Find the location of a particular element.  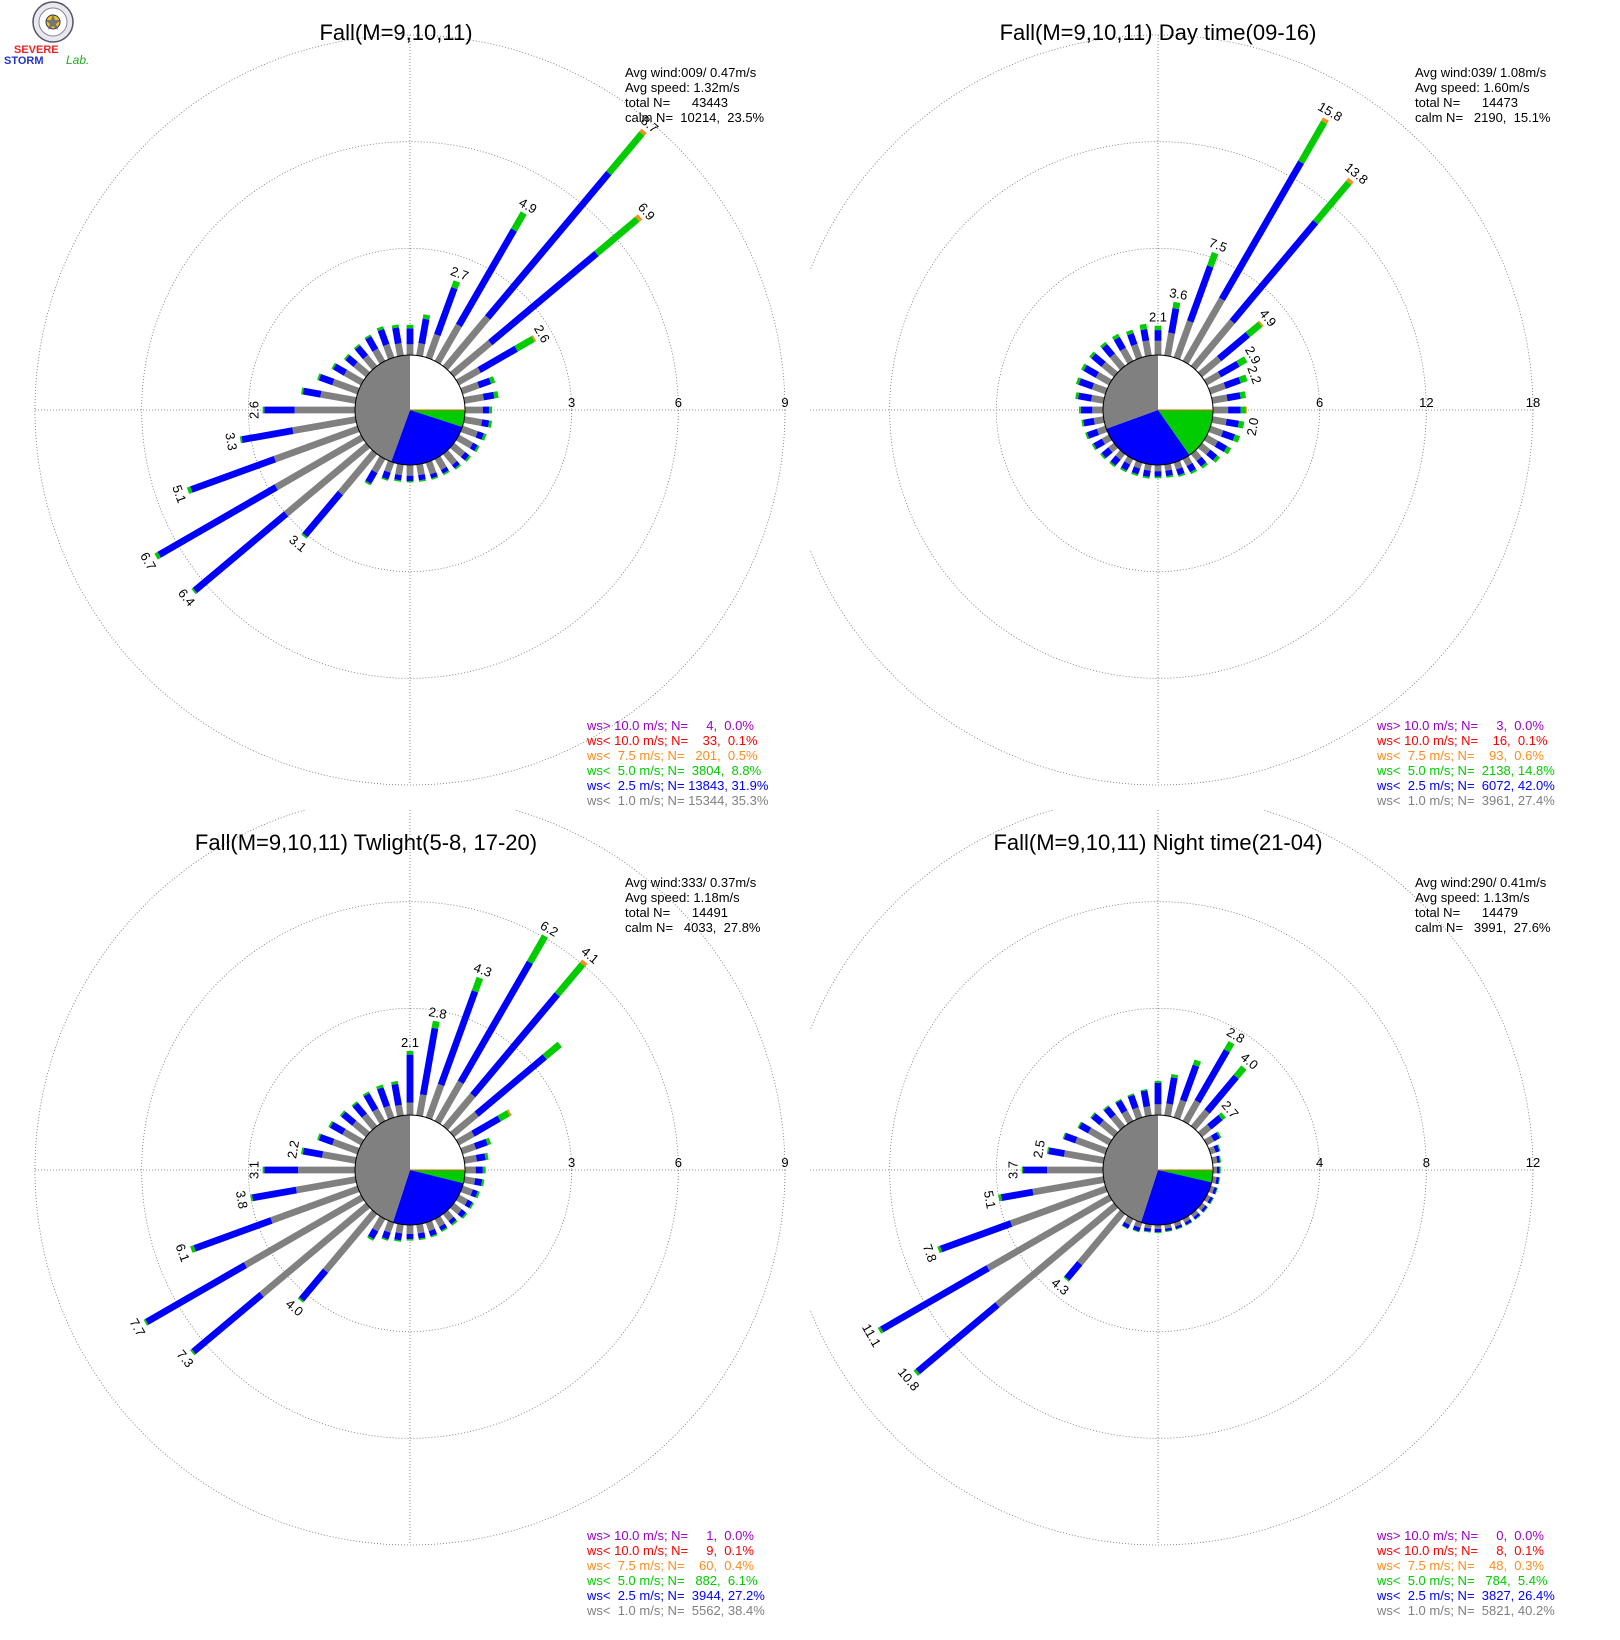

avg-wind-text: Avg wind:290/ 0.41m/s is located at coordinates (1481, 882).